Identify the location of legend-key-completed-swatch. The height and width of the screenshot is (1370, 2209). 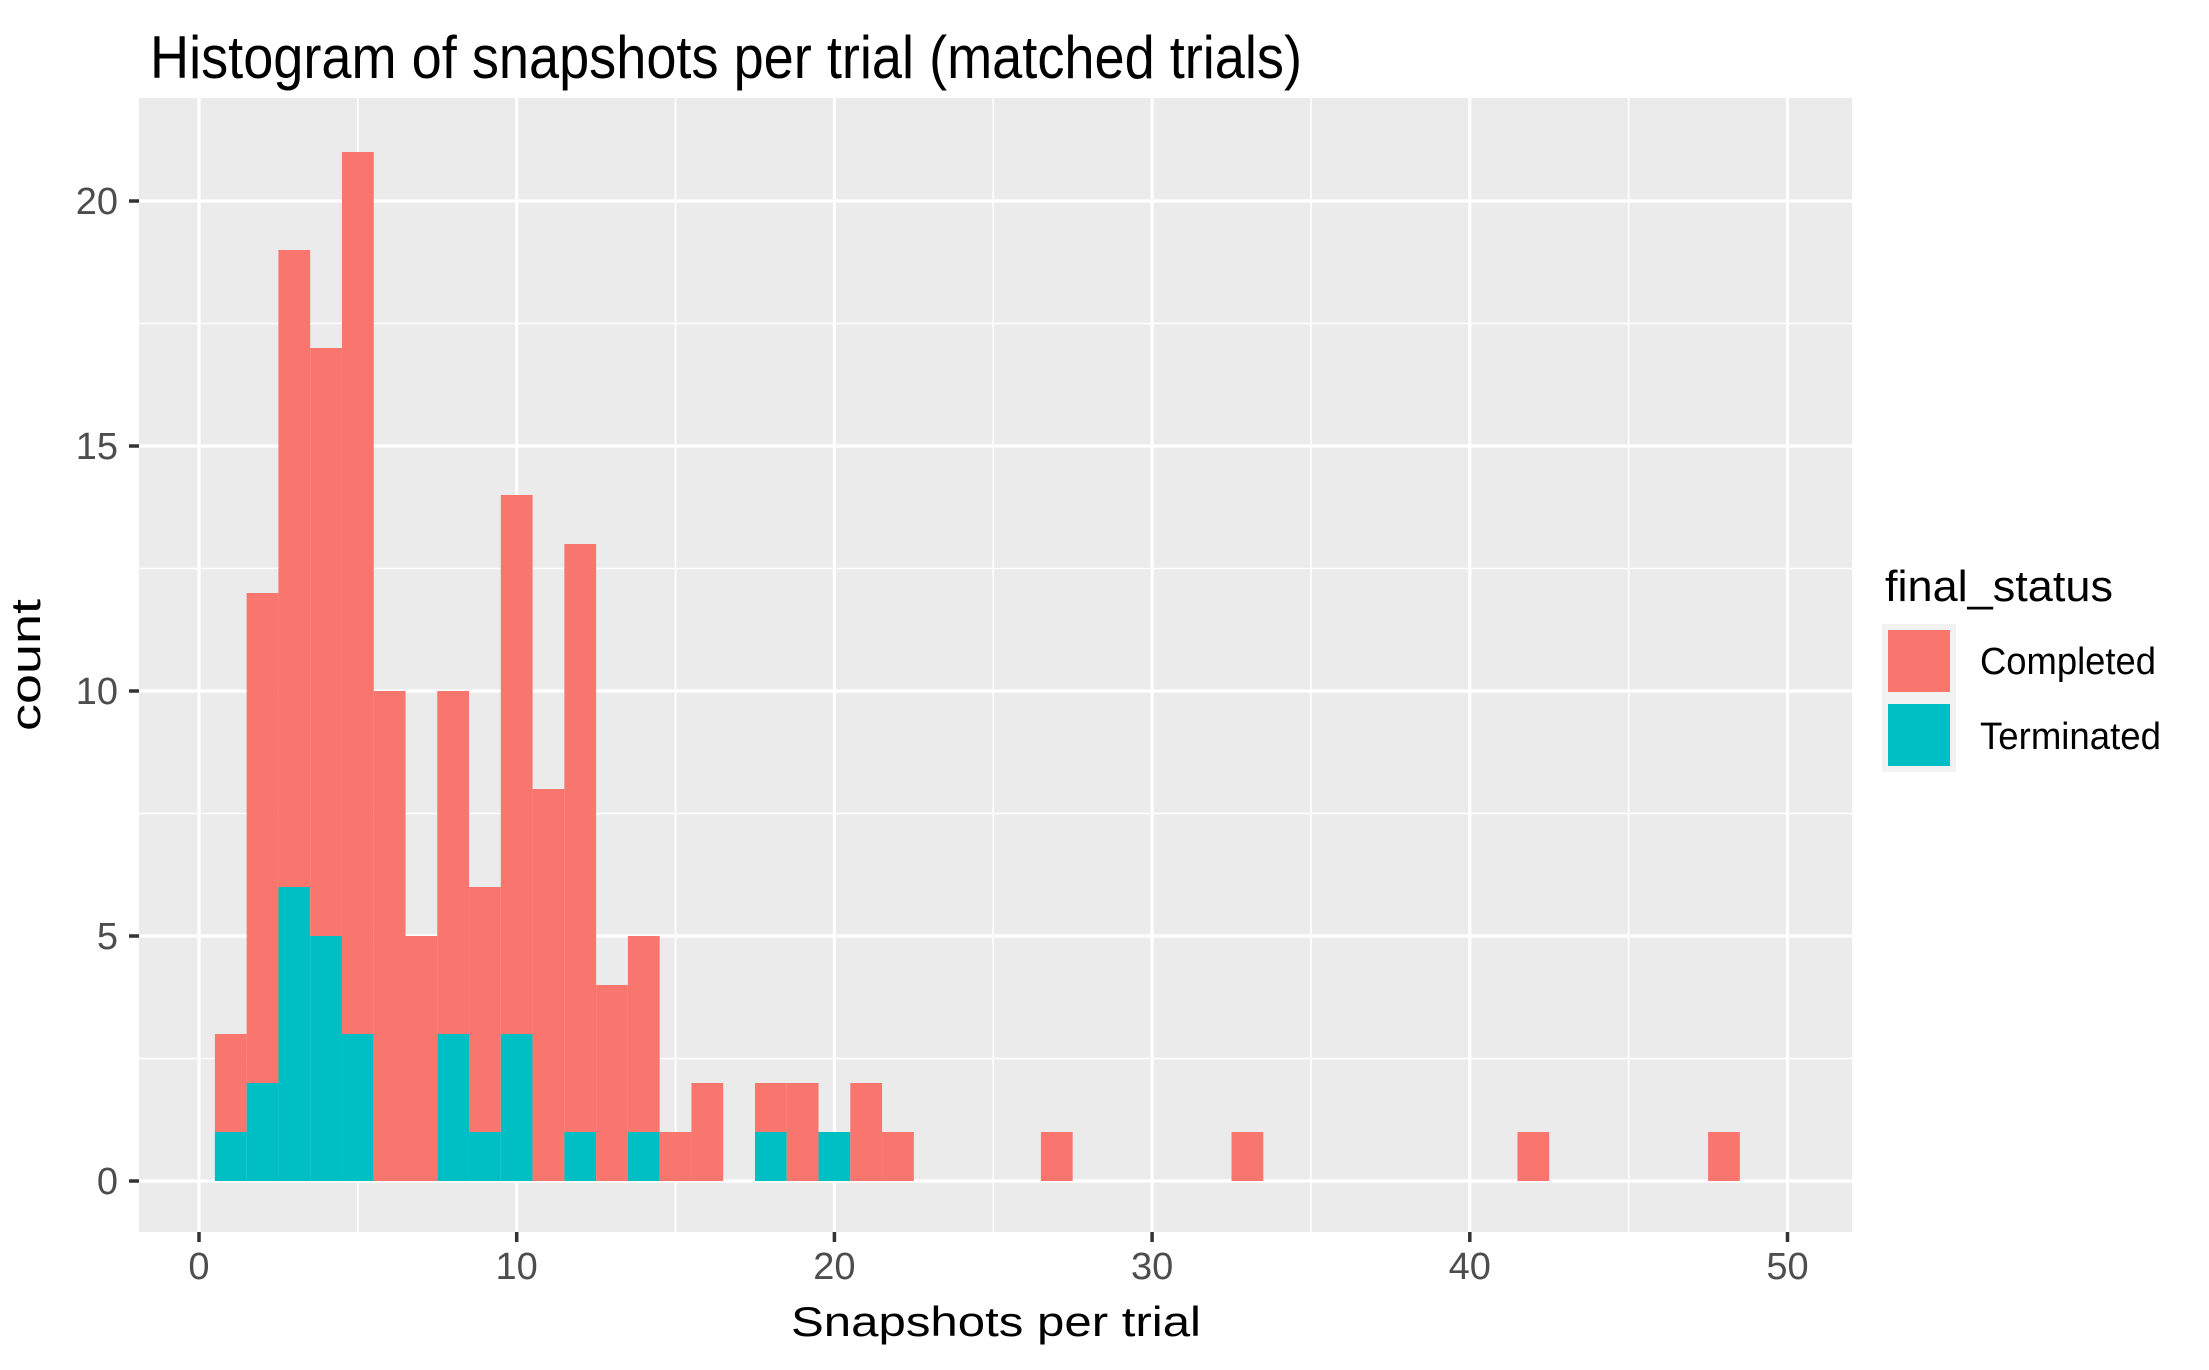
(1919, 661).